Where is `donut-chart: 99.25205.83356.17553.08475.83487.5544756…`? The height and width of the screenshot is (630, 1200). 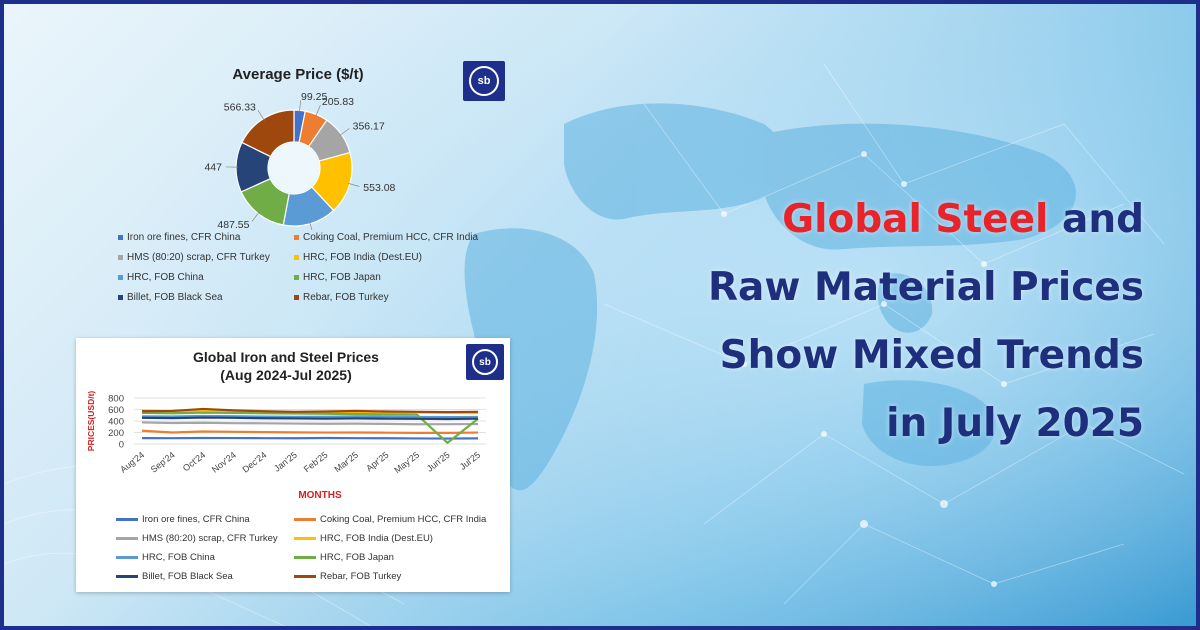 donut-chart: 99.25205.83356.17553.08475.83487.5544756… is located at coordinates (300, 160).